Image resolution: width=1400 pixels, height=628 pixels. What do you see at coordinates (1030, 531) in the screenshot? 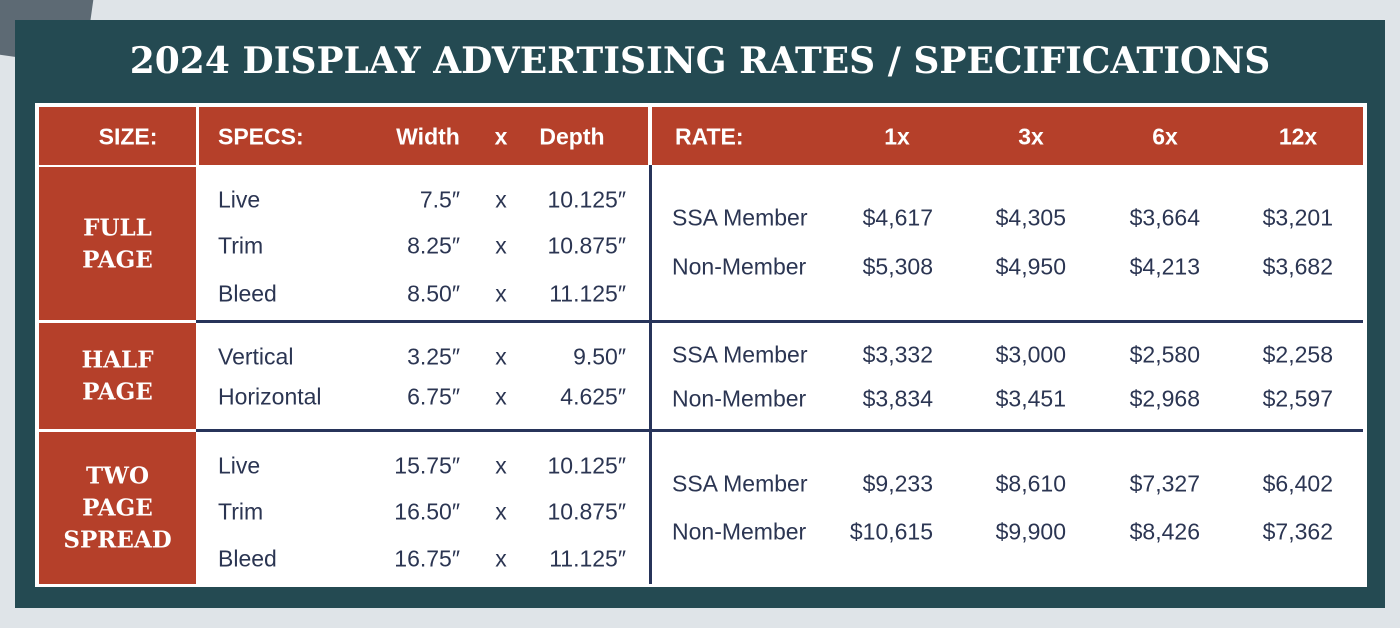
I see `rate-cell: $9,900` at bounding box center [1030, 531].